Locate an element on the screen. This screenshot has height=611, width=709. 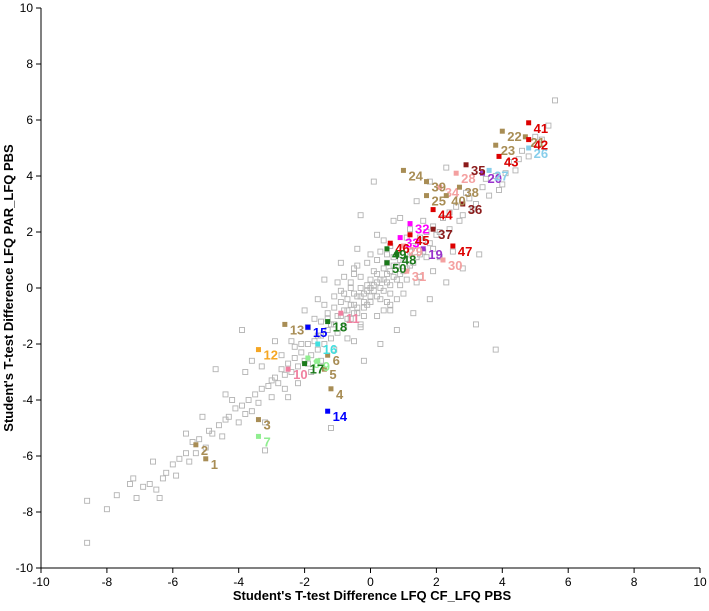
point-label-47: 47 is located at coordinates (465, 251).